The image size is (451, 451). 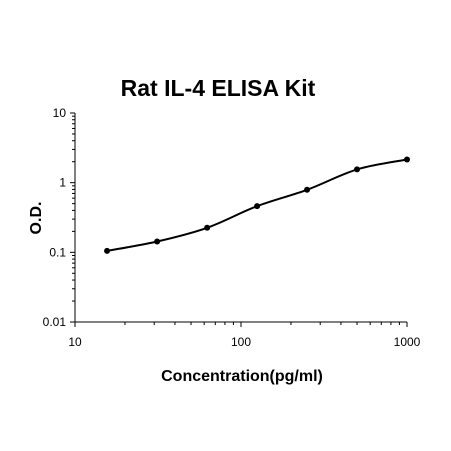 What do you see at coordinates (59, 217) in the screenshot?
I see `y-axis-ticks: 10 1 0.1 0.01` at bounding box center [59, 217].